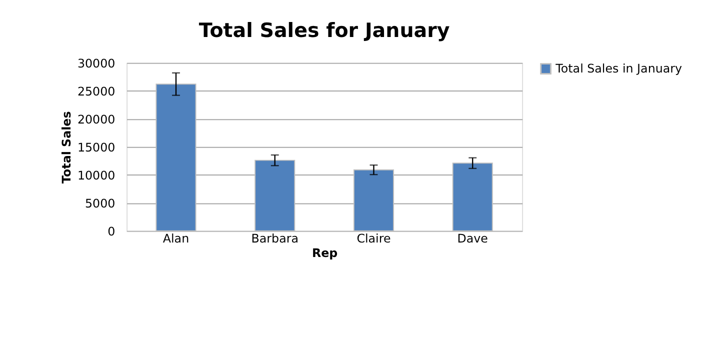 This screenshot has width=702, height=343. Describe the element at coordinates (96, 63) in the screenshot. I see `y-tick-label: 30000` at that location.